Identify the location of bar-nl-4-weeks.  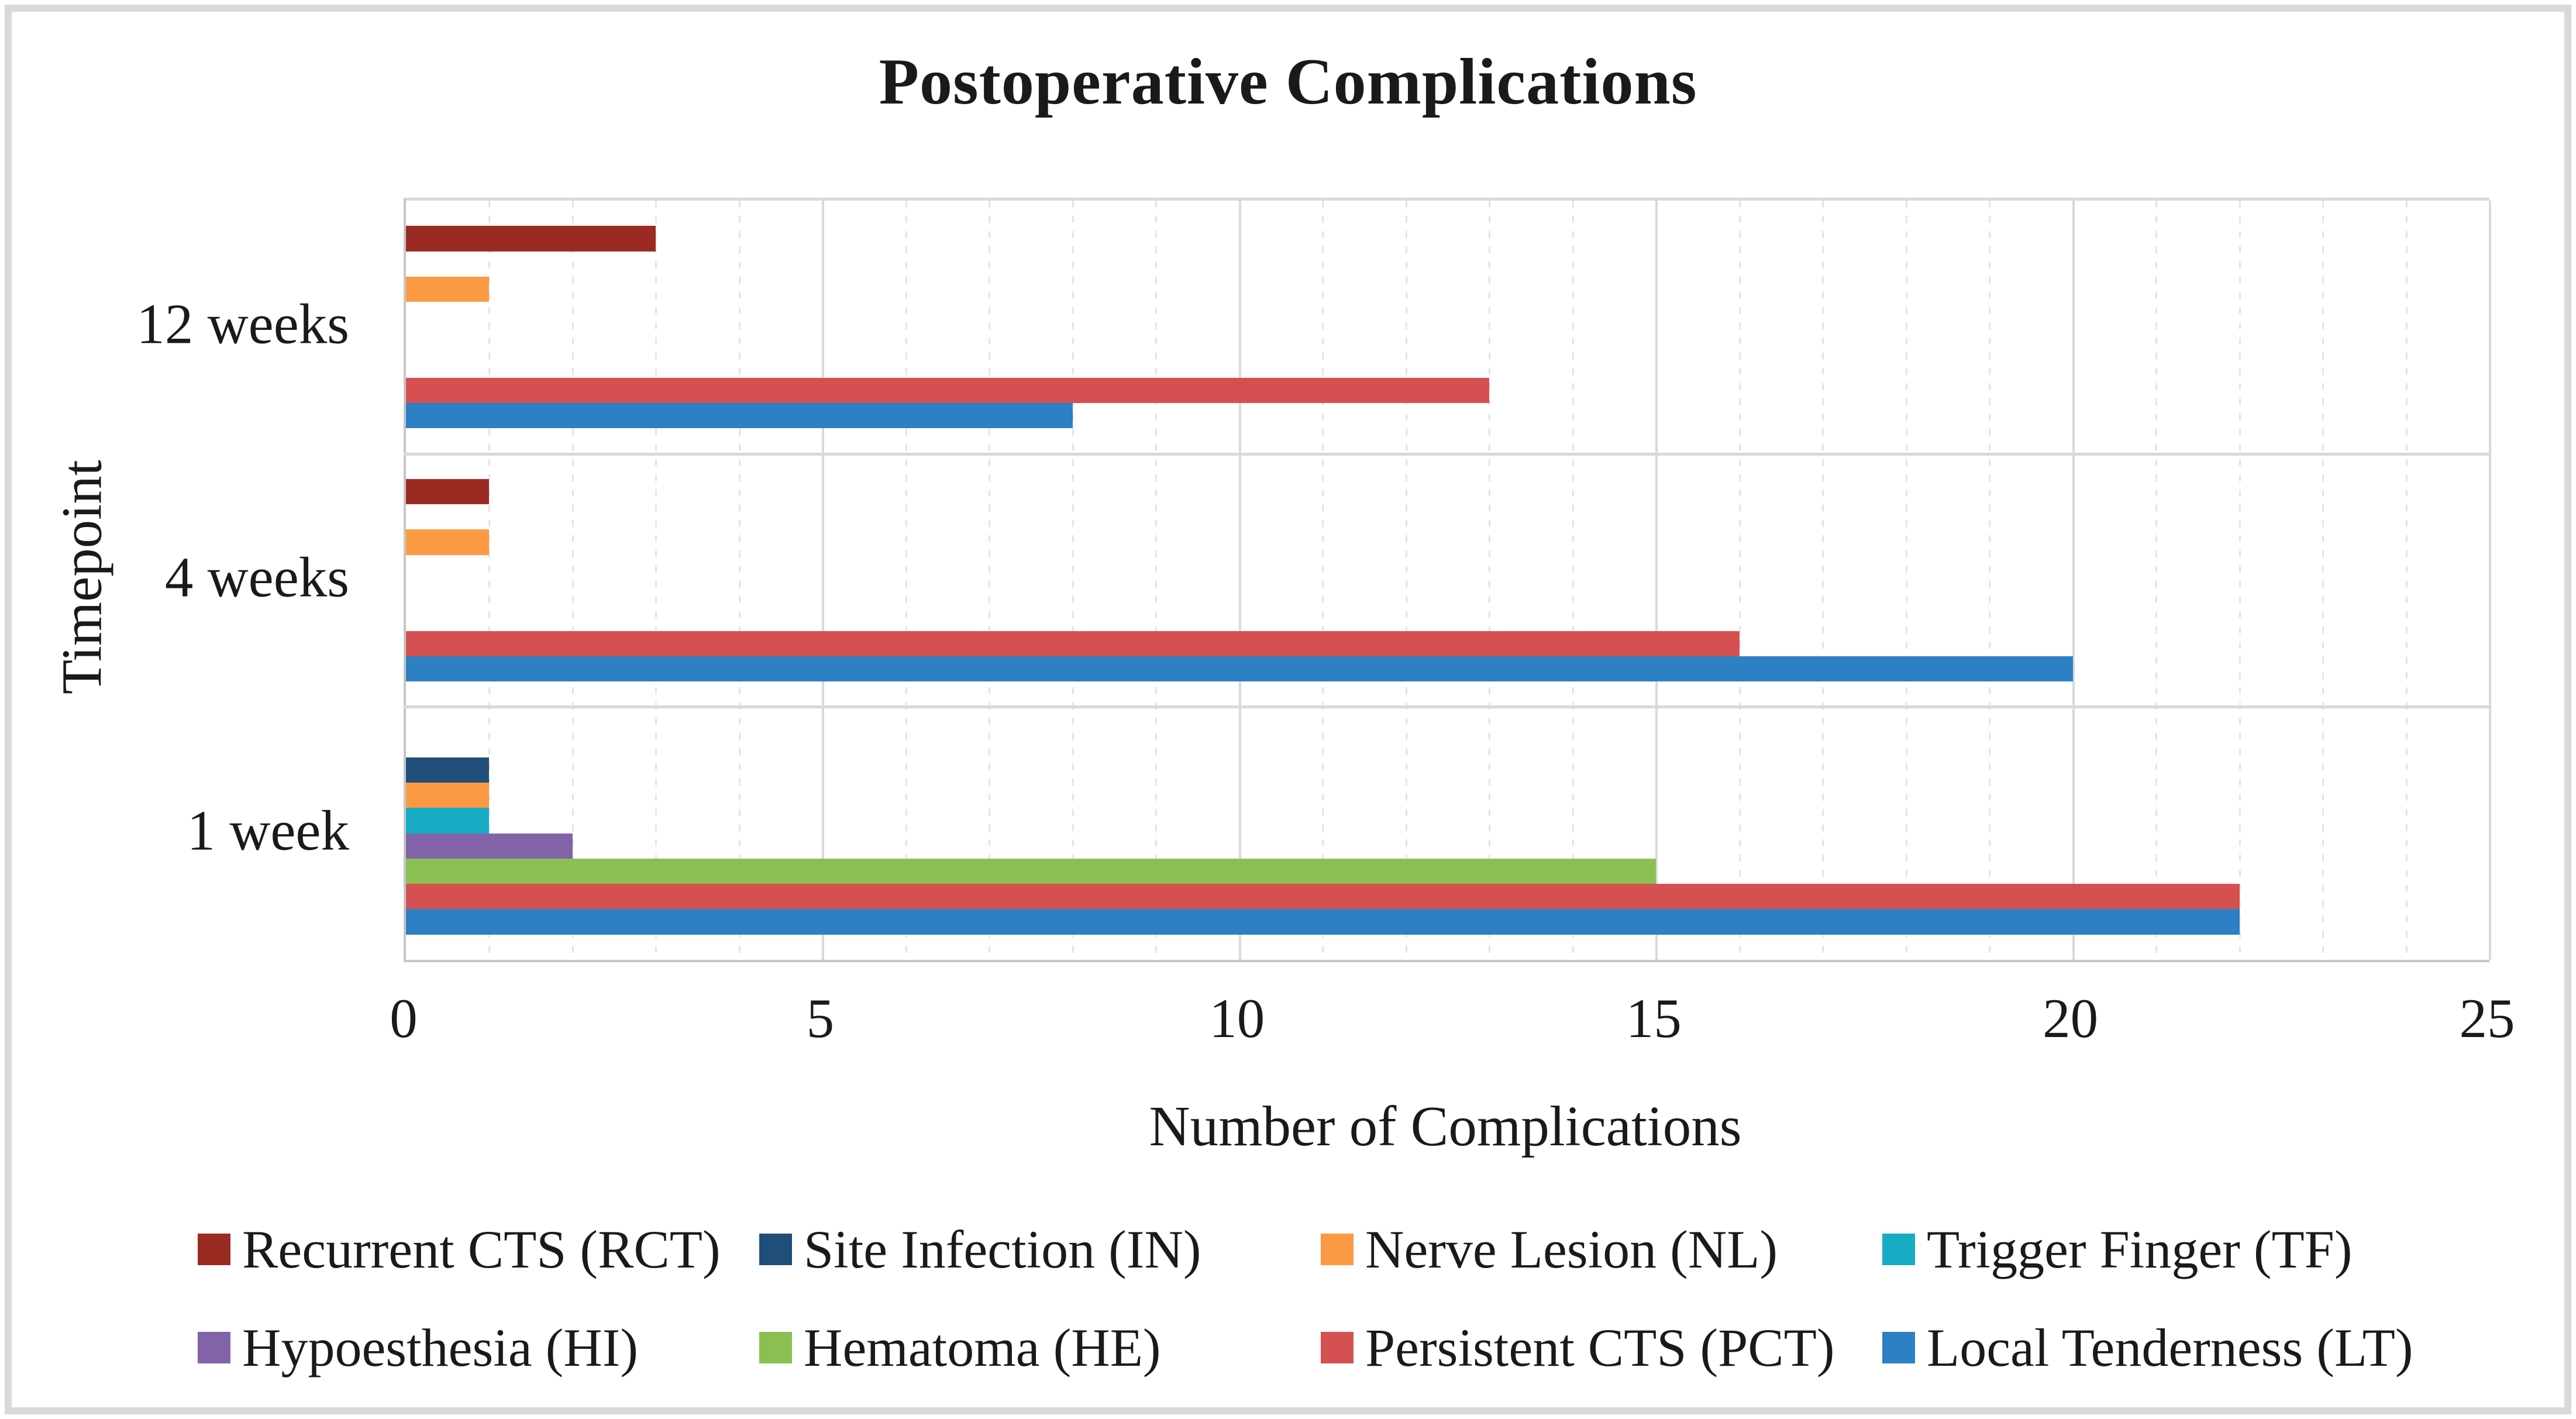
(448, 542).